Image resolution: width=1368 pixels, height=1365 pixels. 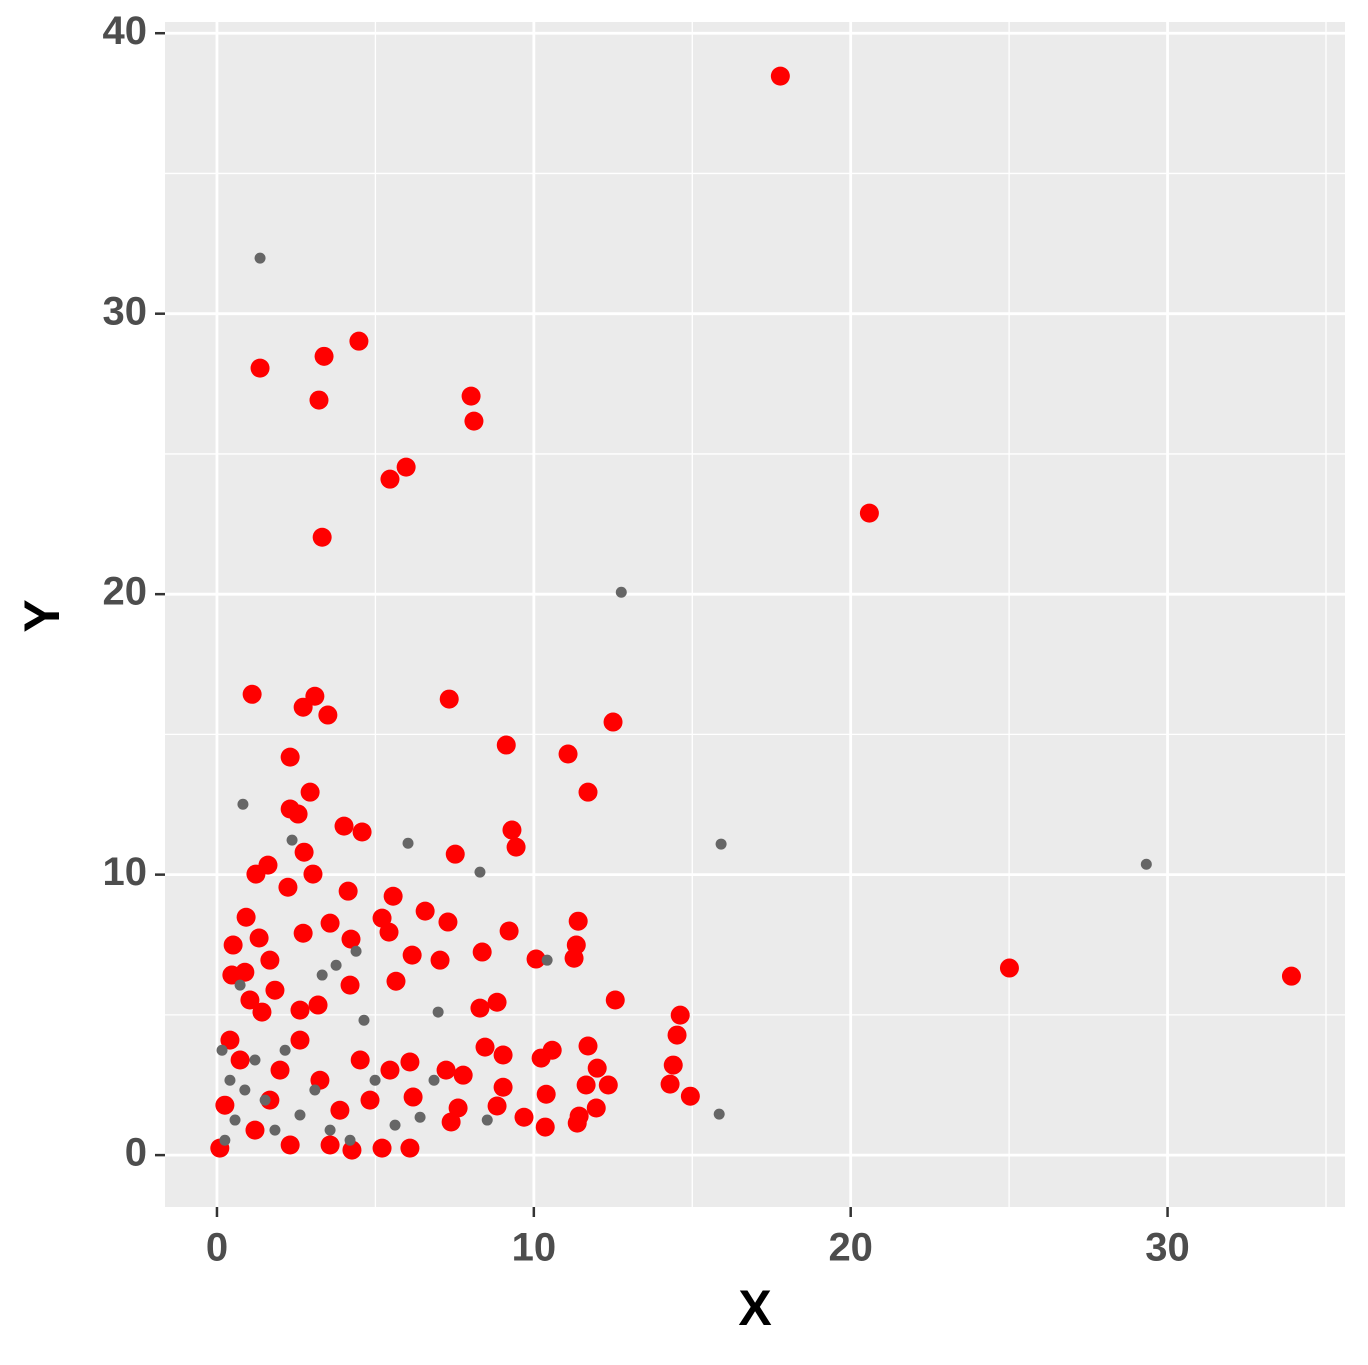 I want to click on x-tick-label: 10, so click(x=534, y=1248).